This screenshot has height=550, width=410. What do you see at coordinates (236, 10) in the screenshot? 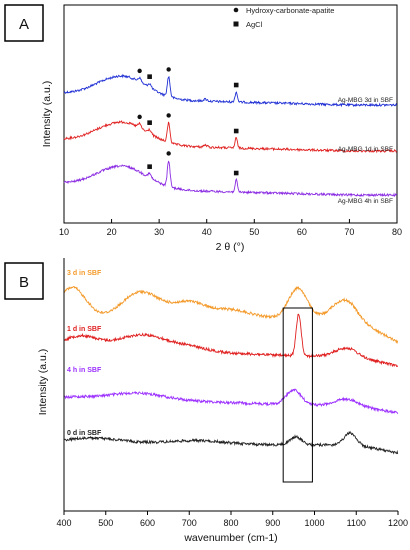
I see `legend-circle-marker` at bounding box center [236, 10].